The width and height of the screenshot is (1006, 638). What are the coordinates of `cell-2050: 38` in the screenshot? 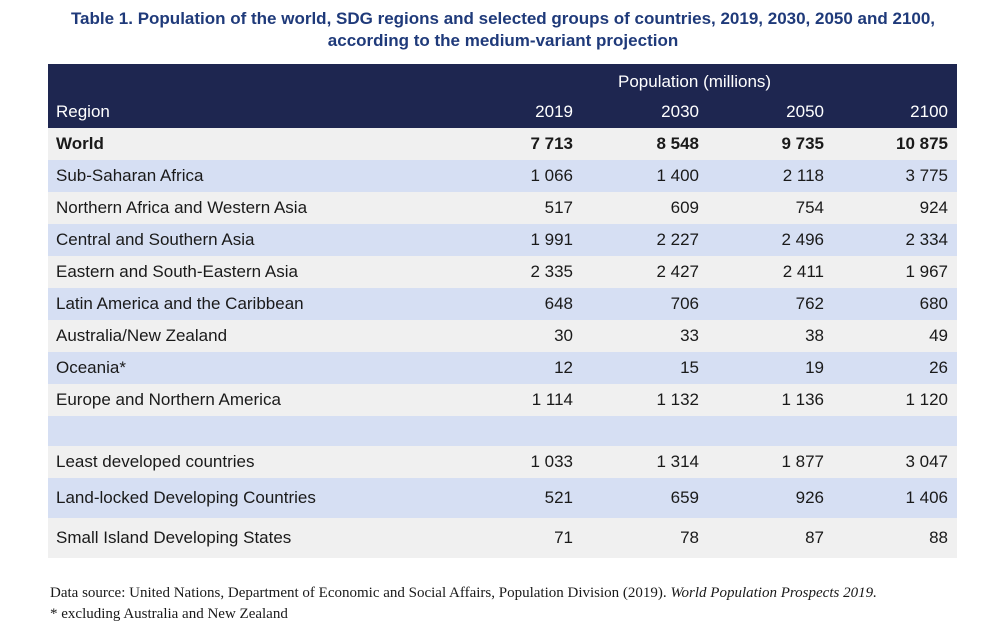 It's located at (814, 335).